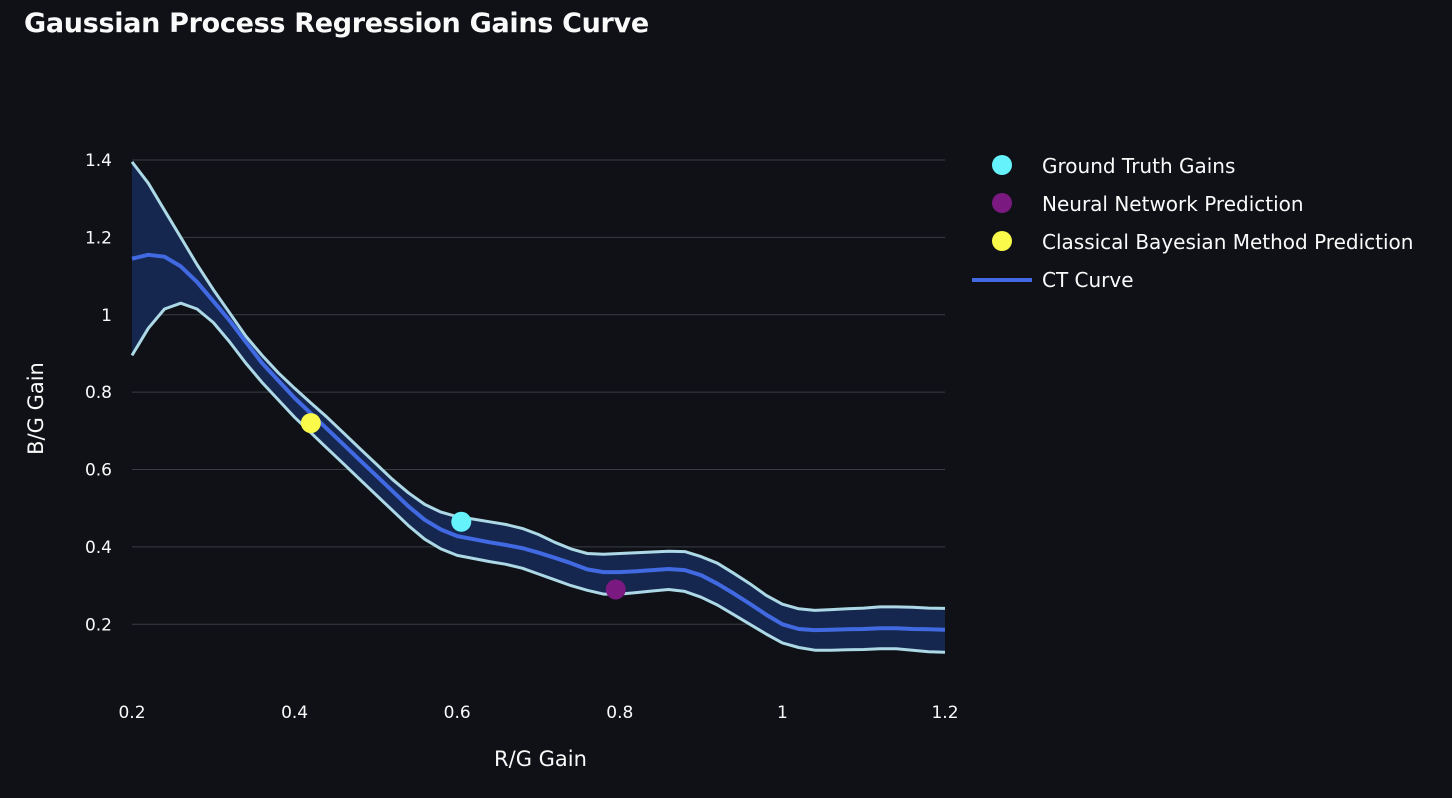 This screenshot has width=1452, height=798. I want to click on legend-label: Ground Truth Gains, so click(1138, 166).